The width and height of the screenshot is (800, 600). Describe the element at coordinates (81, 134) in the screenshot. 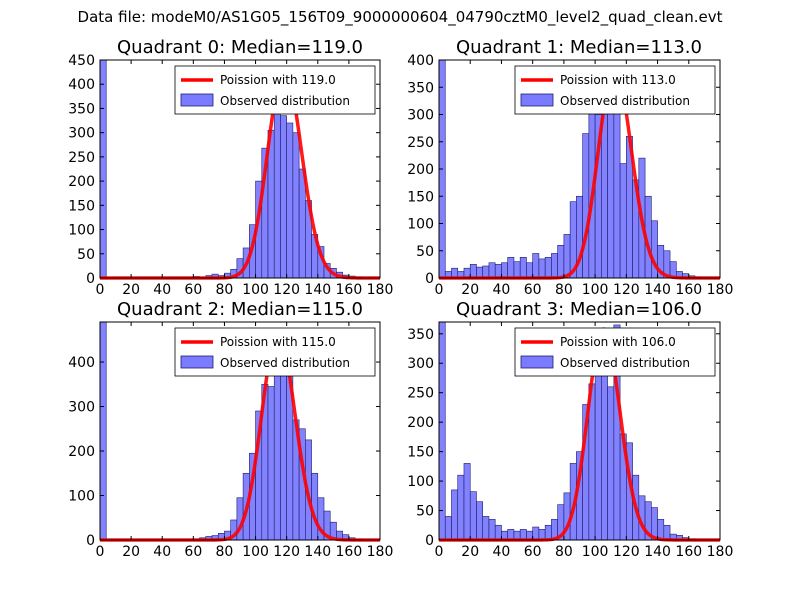

I see `quadrant-0-y-tick-label: 300` at that location.